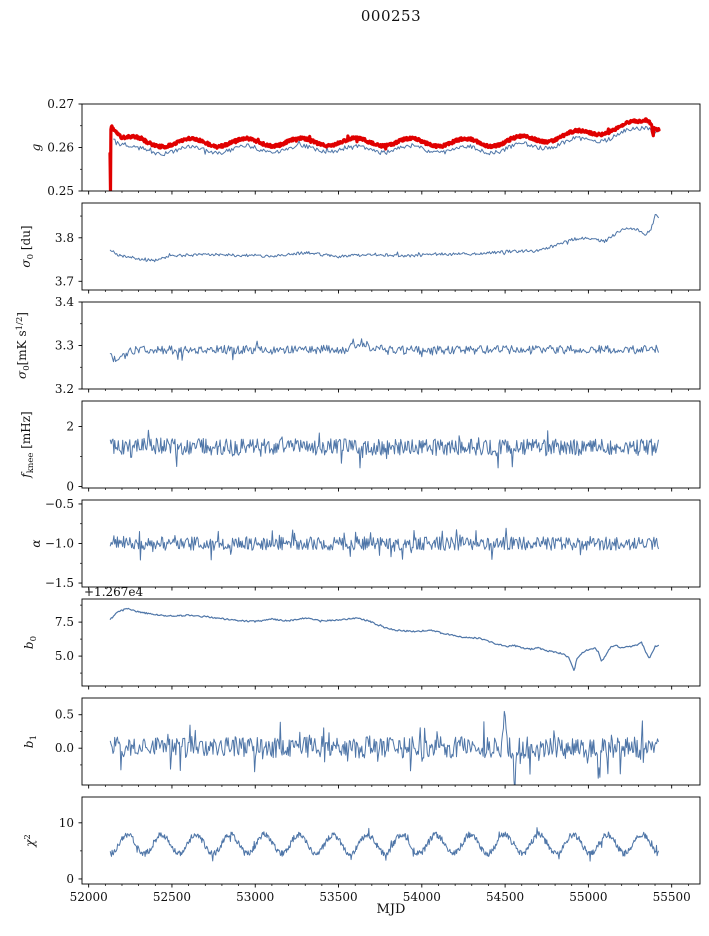 This screenshot has width=709, height=936. I want to click on y-tick-label: 7.5, so click(64, 622).